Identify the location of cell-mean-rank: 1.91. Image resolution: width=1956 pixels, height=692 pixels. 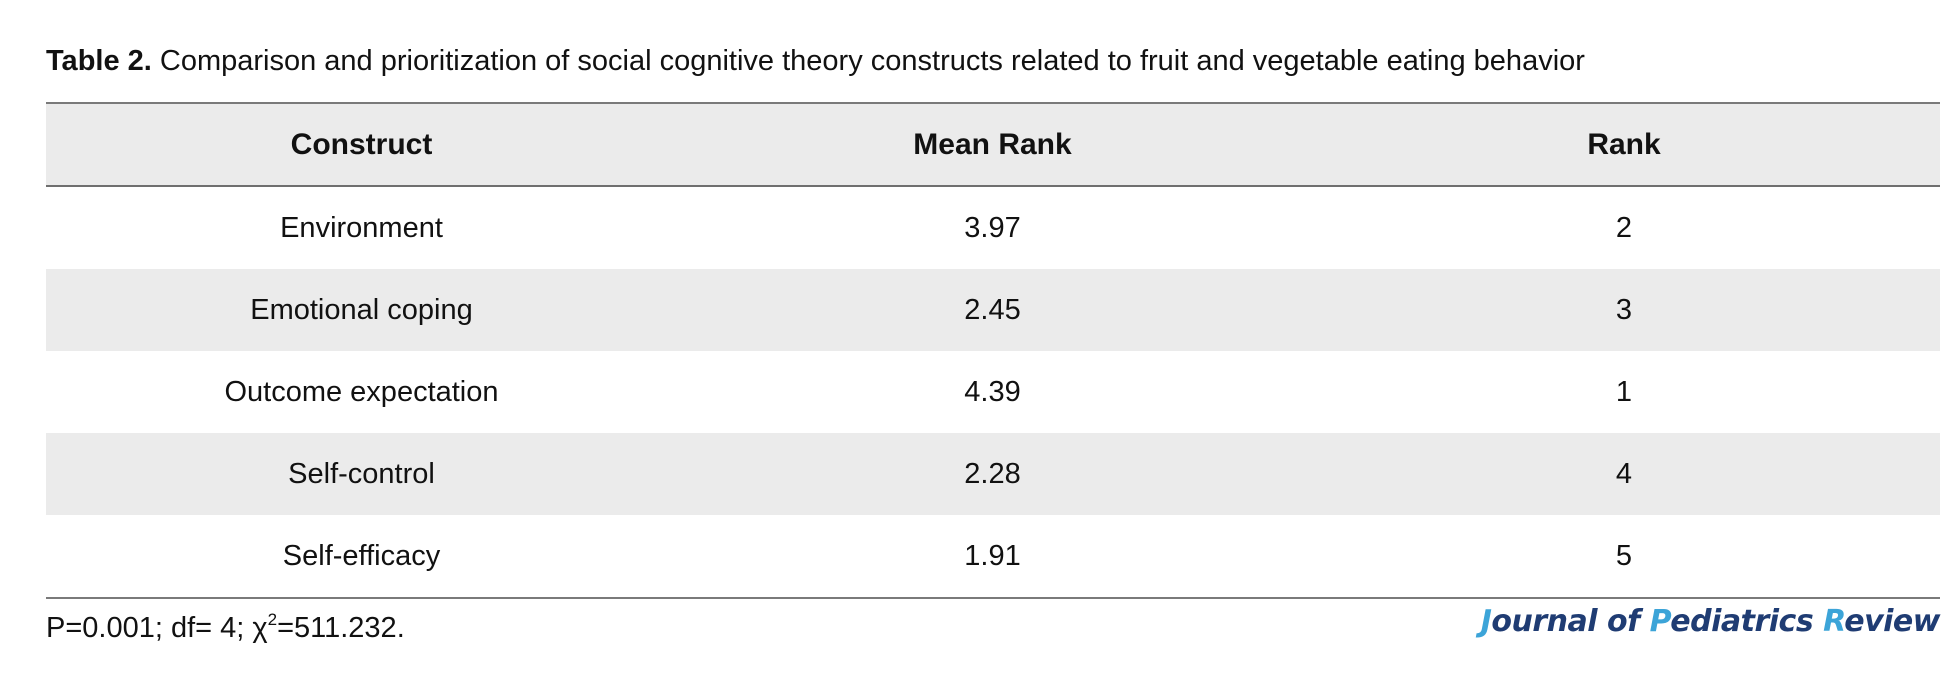
(992, 555).